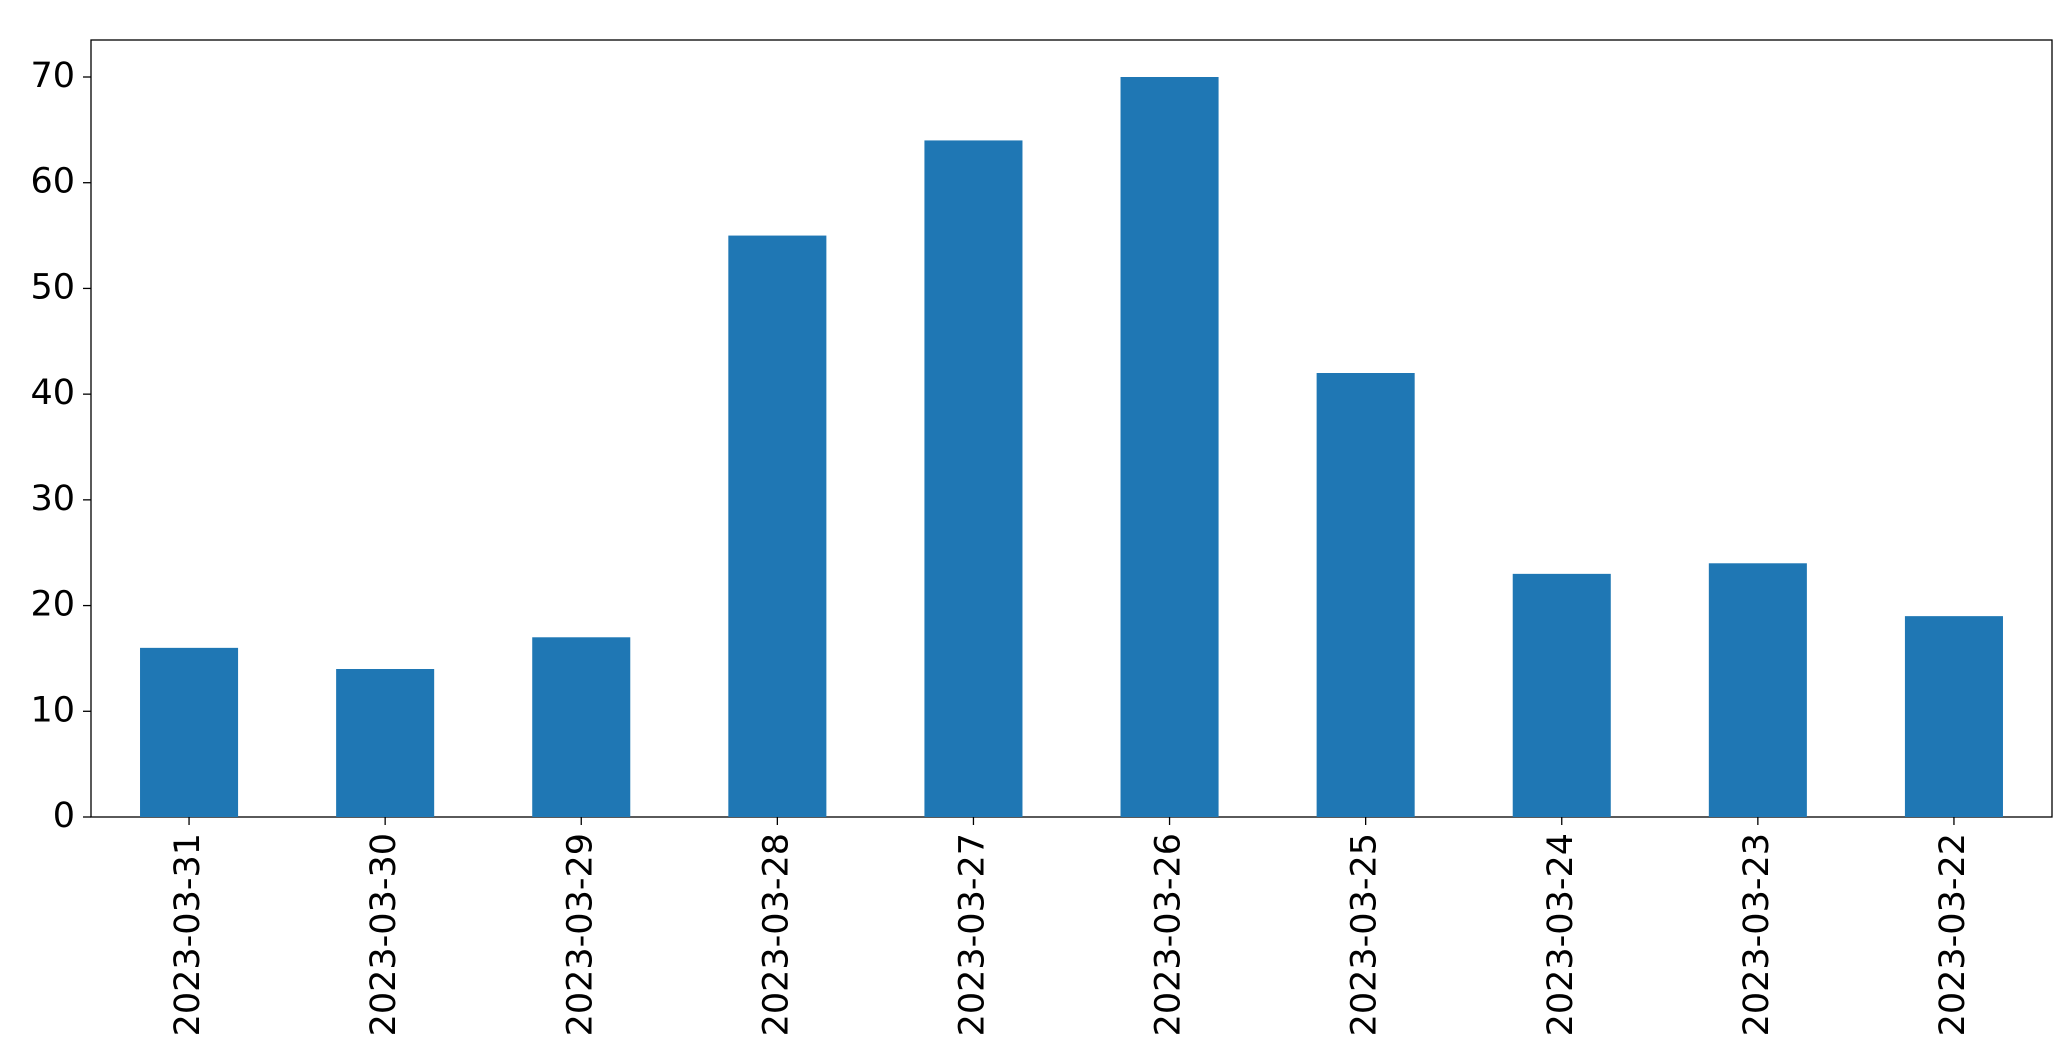  What do you see at coordinates (776, 934) in the screenshot?
I see `x-tick-label: 2023-03-28` at bounding box center [776, 934].